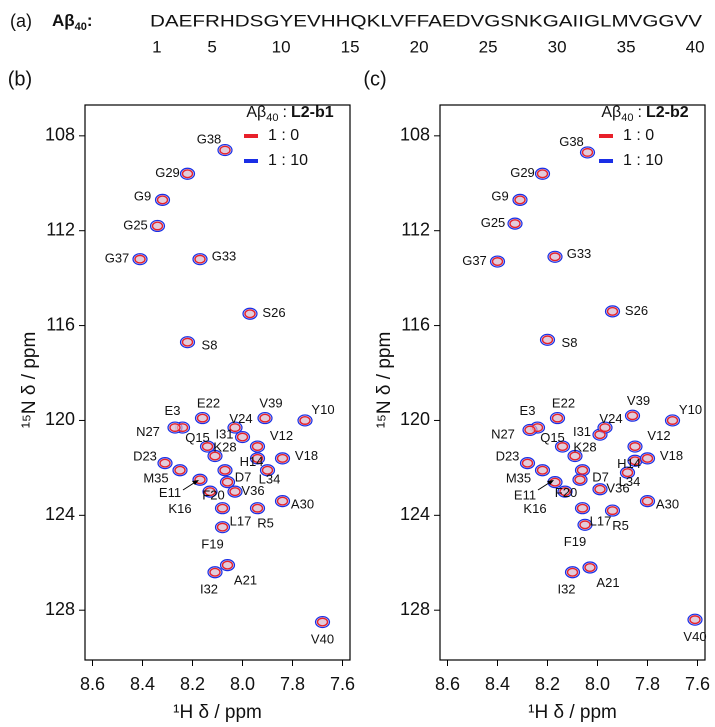 Image resolution: width=715 pixels, height=727 pixels. What do you see at coordinates (610, 418) in the screenshot?
I see `peak-label: V24` at bounding box center [610, 418].